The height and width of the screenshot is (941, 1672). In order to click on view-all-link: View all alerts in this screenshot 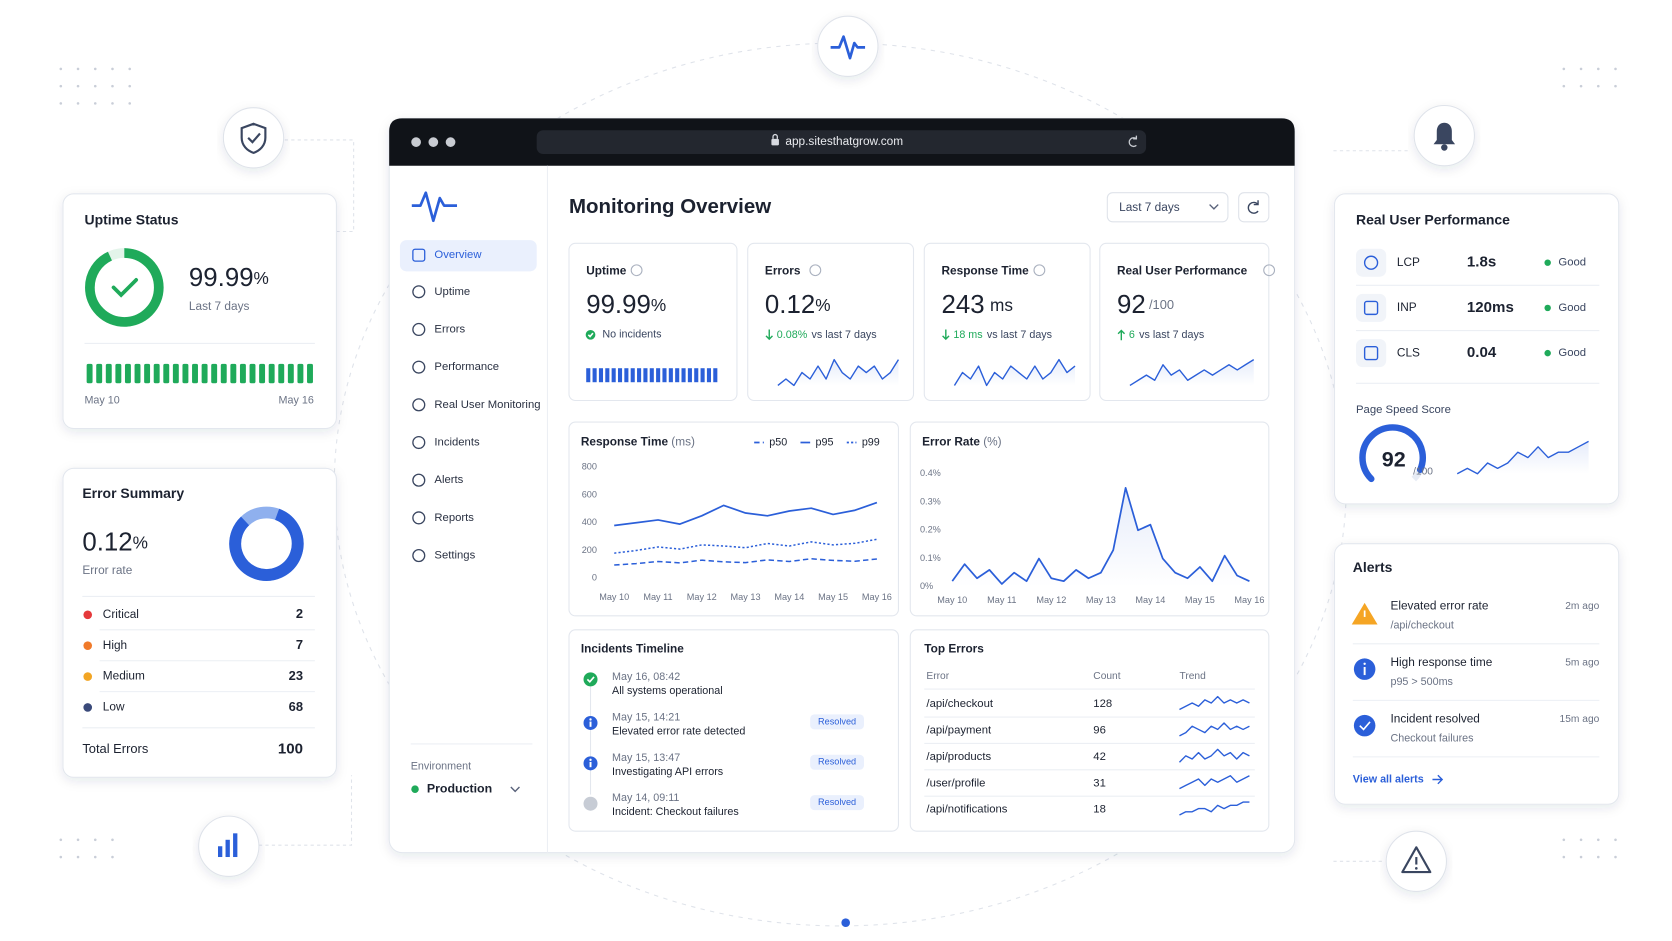, I will do `click(1388, 779)`.